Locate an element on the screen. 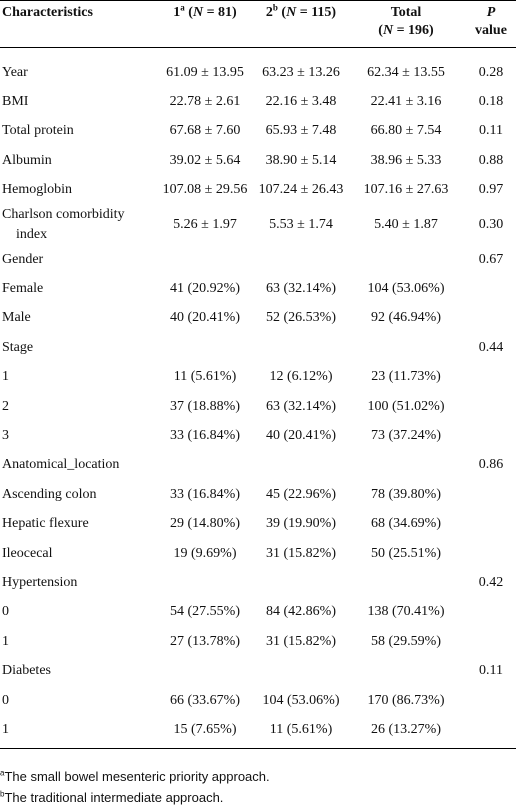 The width and height of the screenshot is (516, 808). table-row: Hypertension 0.42 is located at coordinates (258, 582).